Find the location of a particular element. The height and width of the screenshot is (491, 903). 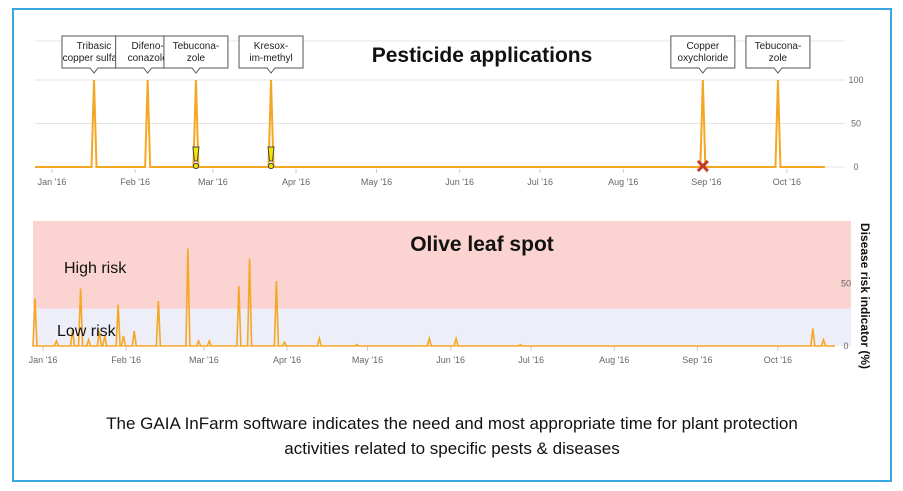

pesticide-chart-title: Pesticide applications is located at coordinates (482, 55).